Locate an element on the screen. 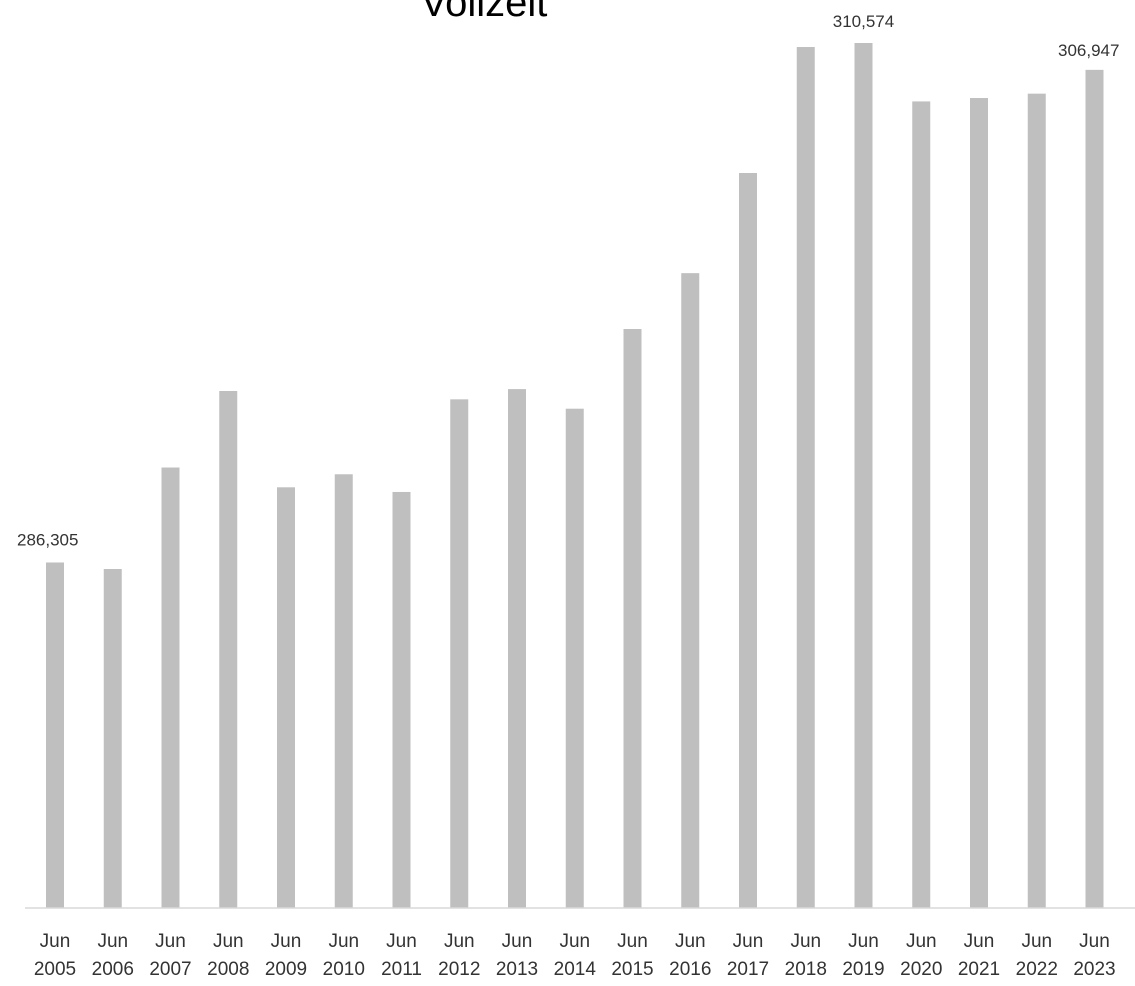  x-tick-label: Jun 2022 is located at coordinates (1037, 955).